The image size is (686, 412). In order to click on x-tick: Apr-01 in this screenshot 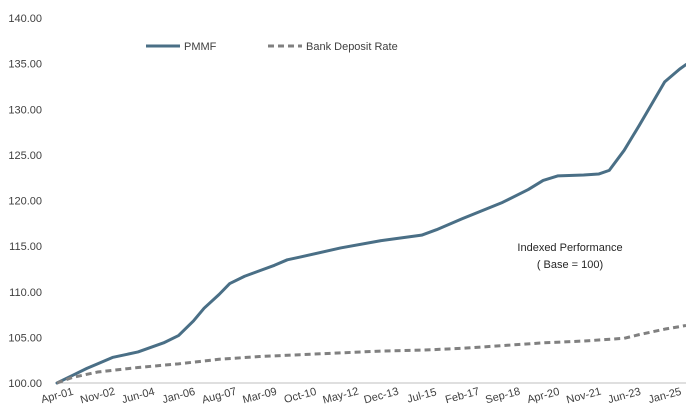, I will do `click(57, 396)`.